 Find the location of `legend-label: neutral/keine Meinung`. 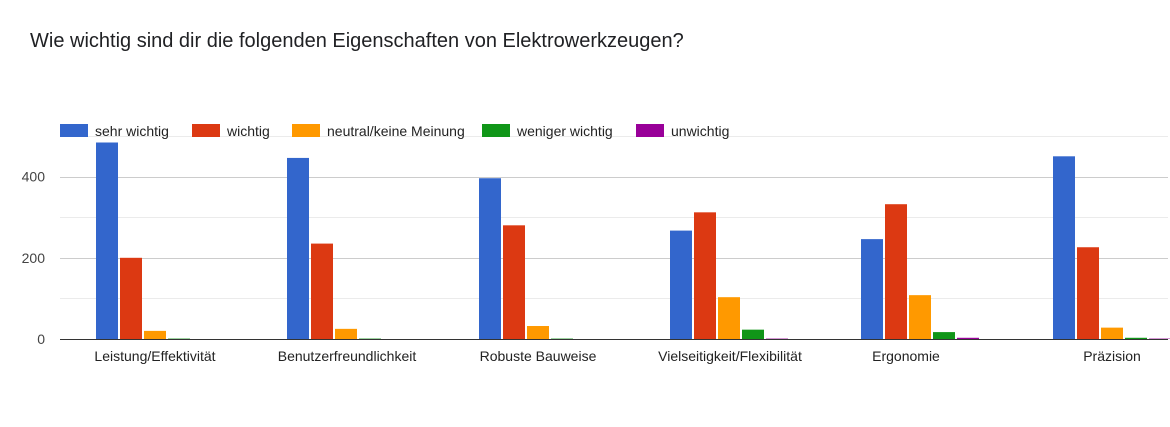

legend-label: neutral/keine Meinung is located at coordinates (396, 131).